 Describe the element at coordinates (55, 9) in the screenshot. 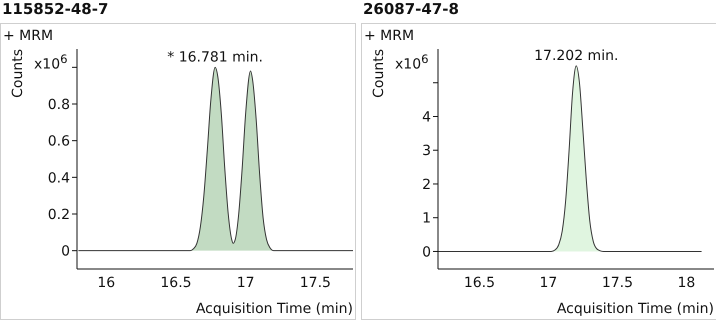

I see `chart-title: 115852-48-7` at that location.